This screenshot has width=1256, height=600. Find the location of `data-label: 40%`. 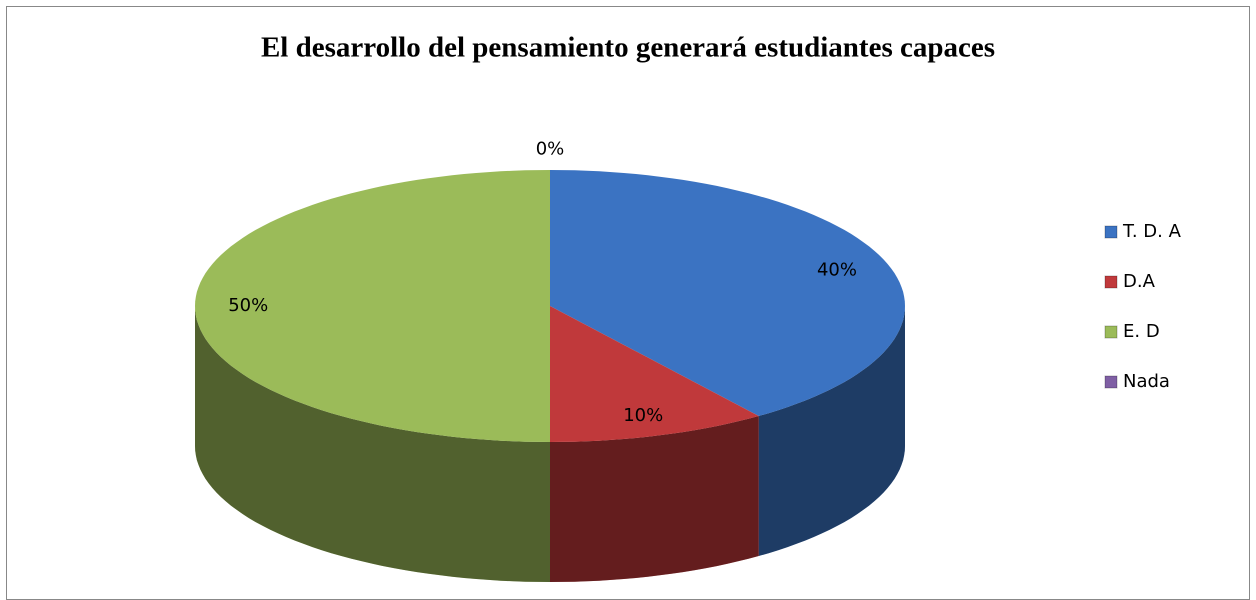

data-label: 40% is located at coordinates (837, 269).